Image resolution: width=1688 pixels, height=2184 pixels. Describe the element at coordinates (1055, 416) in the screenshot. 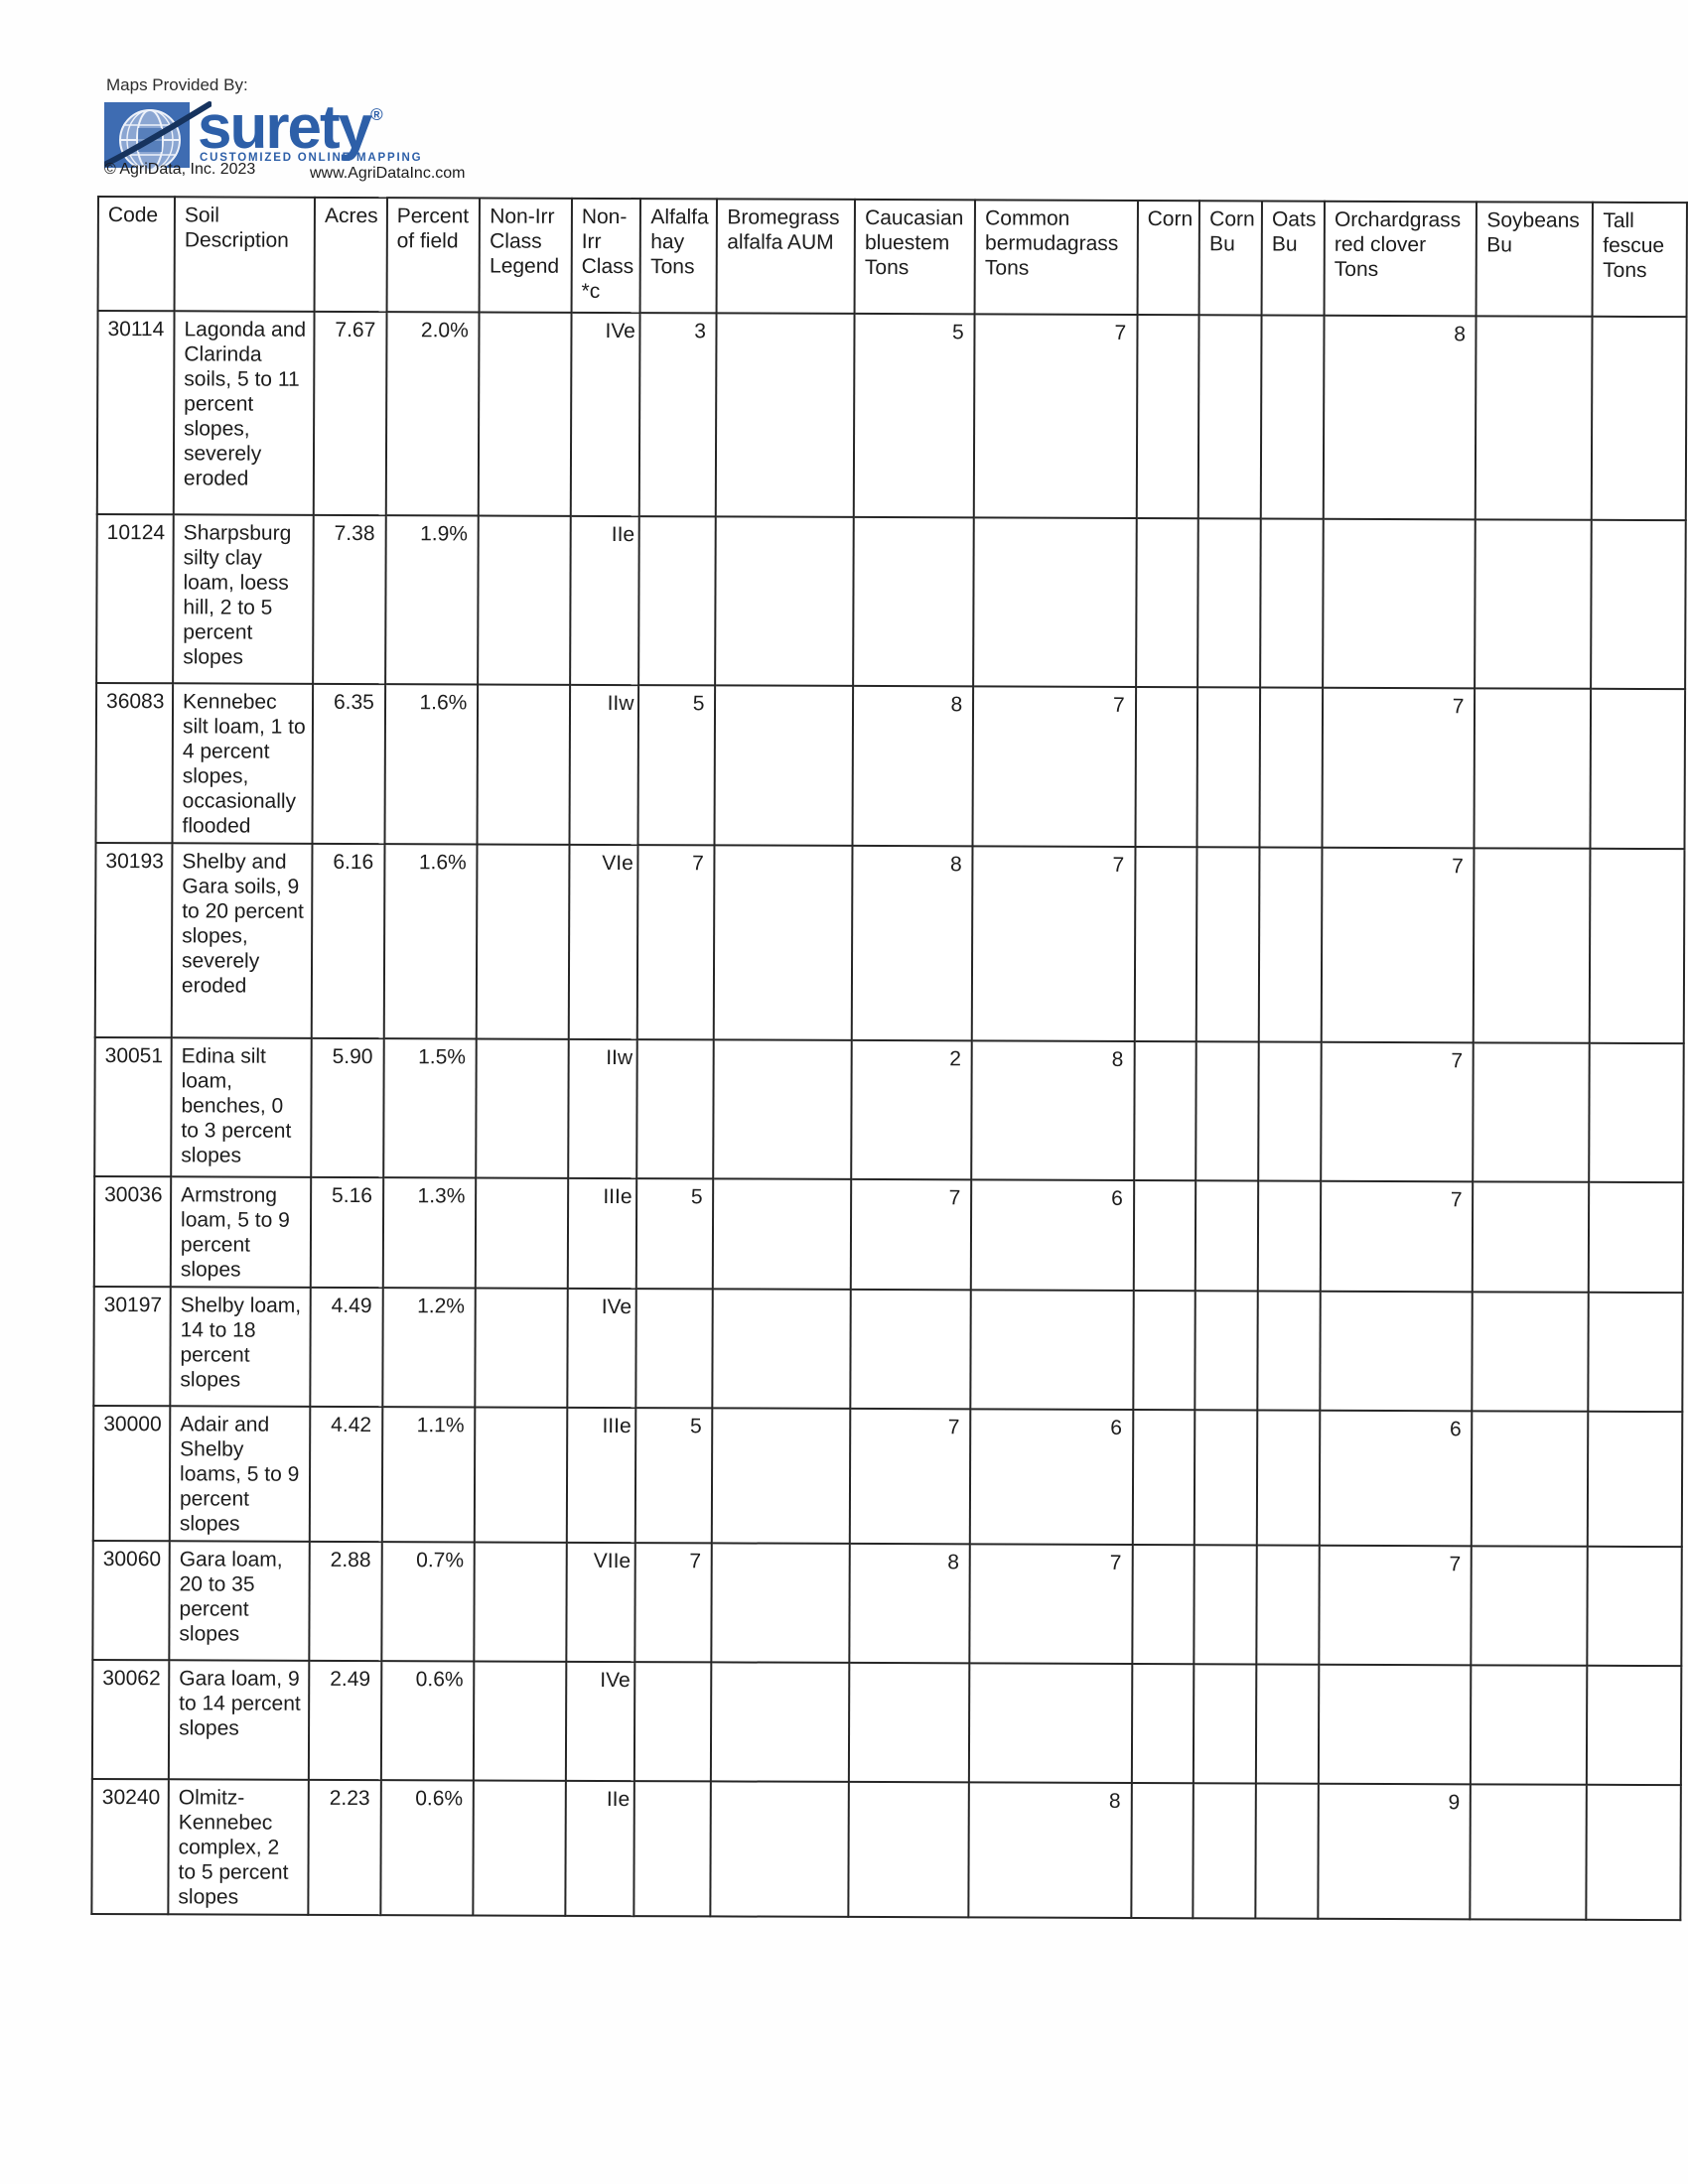

I see `cell-bermuda: 7` at that location.